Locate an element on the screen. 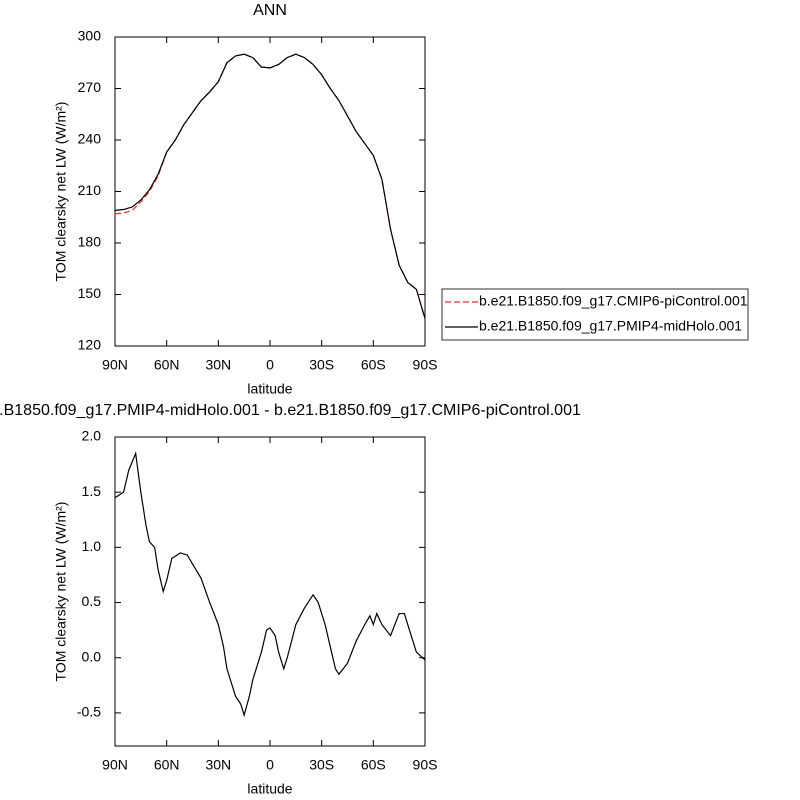 The height and width of the screenshot is (800, 800). legend-label: b.e21.B1850.f09_g17.PMIP4-midHolo.001 is located at coordinates (610, 326).